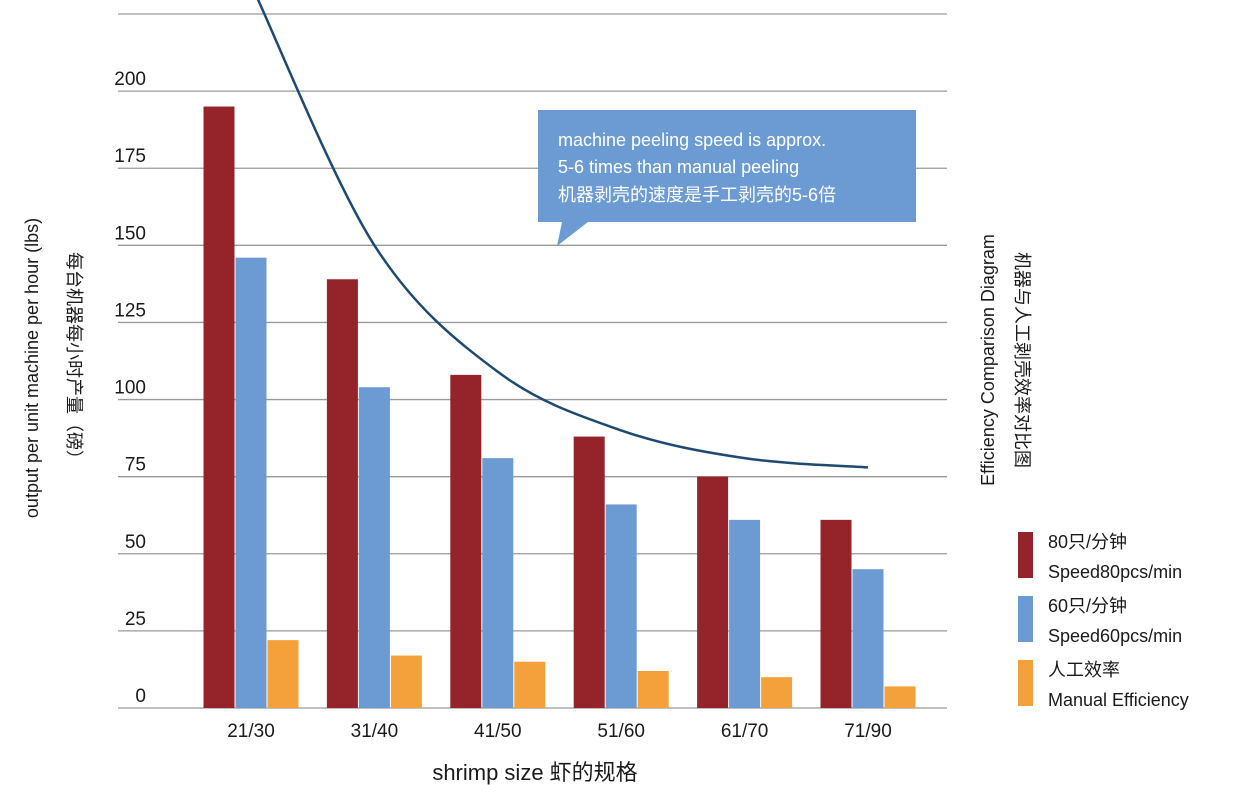  What do you see at coordinates (74, 360) in the screenshot?
I see `y-axis-label-cn: 每台机器每小时产量（磅）` at bounding box center [74, 360].